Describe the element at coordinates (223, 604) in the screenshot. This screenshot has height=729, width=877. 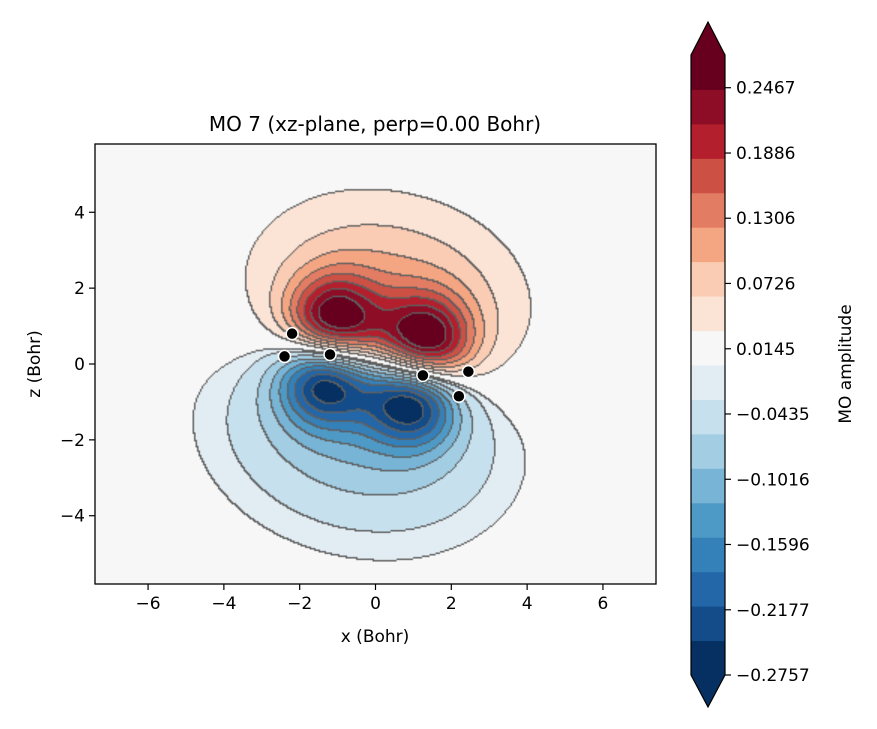
I see `x-tick-label: −4` at that location.